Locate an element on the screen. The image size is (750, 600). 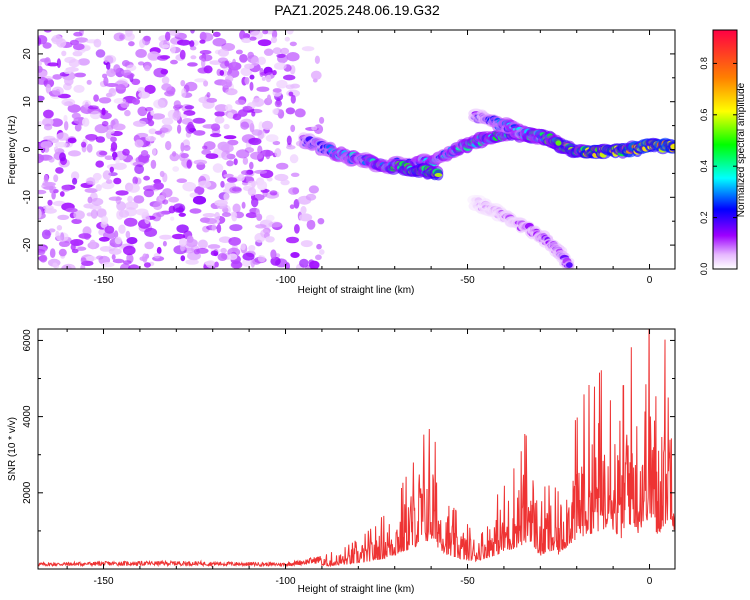
snr-ylabel: SNR (10 * v/v) is located at coordinates (12, 449).